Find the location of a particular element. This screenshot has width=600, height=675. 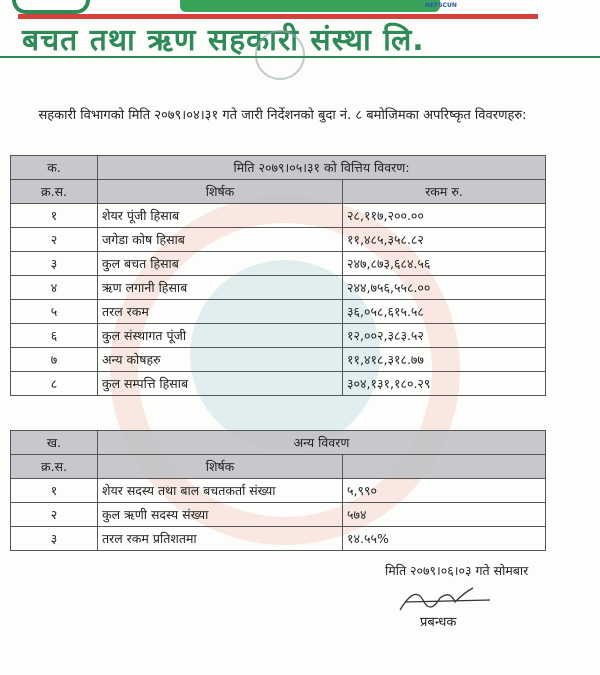

table-row: ४ ऋण लगानी हिसाब २४४,७५६,५५८.०० is located at coordinates (278, 287).